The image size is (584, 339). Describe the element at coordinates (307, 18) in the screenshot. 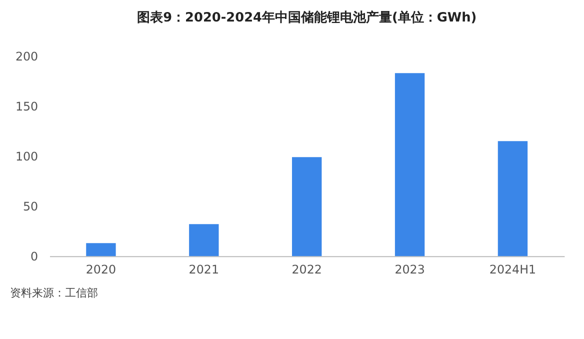

I see `chart-title: 图表9：2020-2024年中国储能锂电池产量(单位：GWh)` at that location.